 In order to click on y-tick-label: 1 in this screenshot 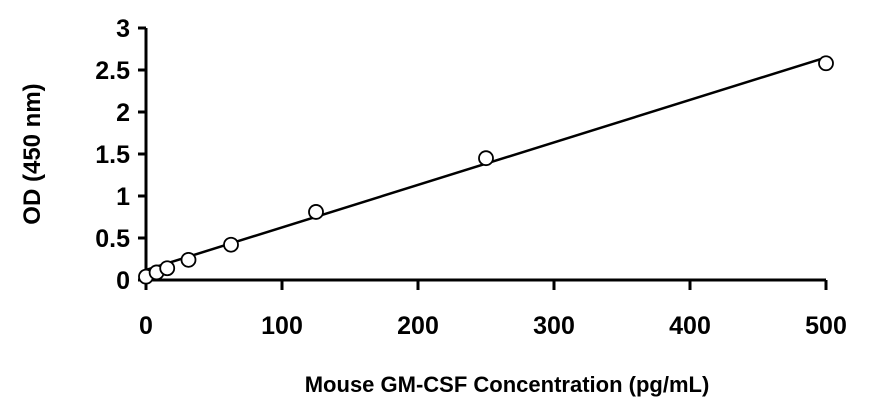, I will do `click(123, 197)`.